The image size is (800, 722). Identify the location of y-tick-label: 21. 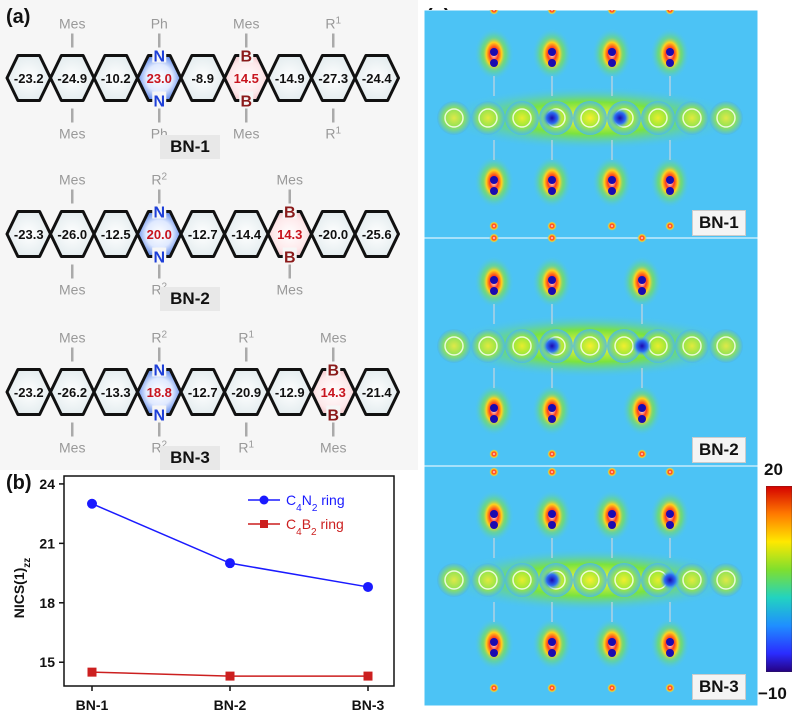
(47, 543).